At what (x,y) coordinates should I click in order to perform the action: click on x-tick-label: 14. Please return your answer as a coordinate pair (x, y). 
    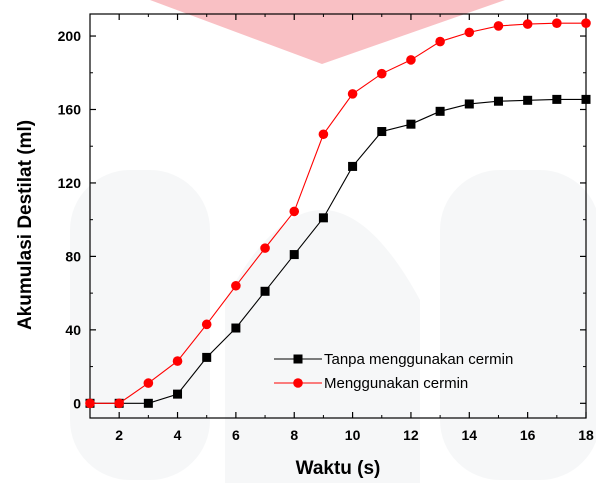
    Looking at the image, I should click on (470, 435).